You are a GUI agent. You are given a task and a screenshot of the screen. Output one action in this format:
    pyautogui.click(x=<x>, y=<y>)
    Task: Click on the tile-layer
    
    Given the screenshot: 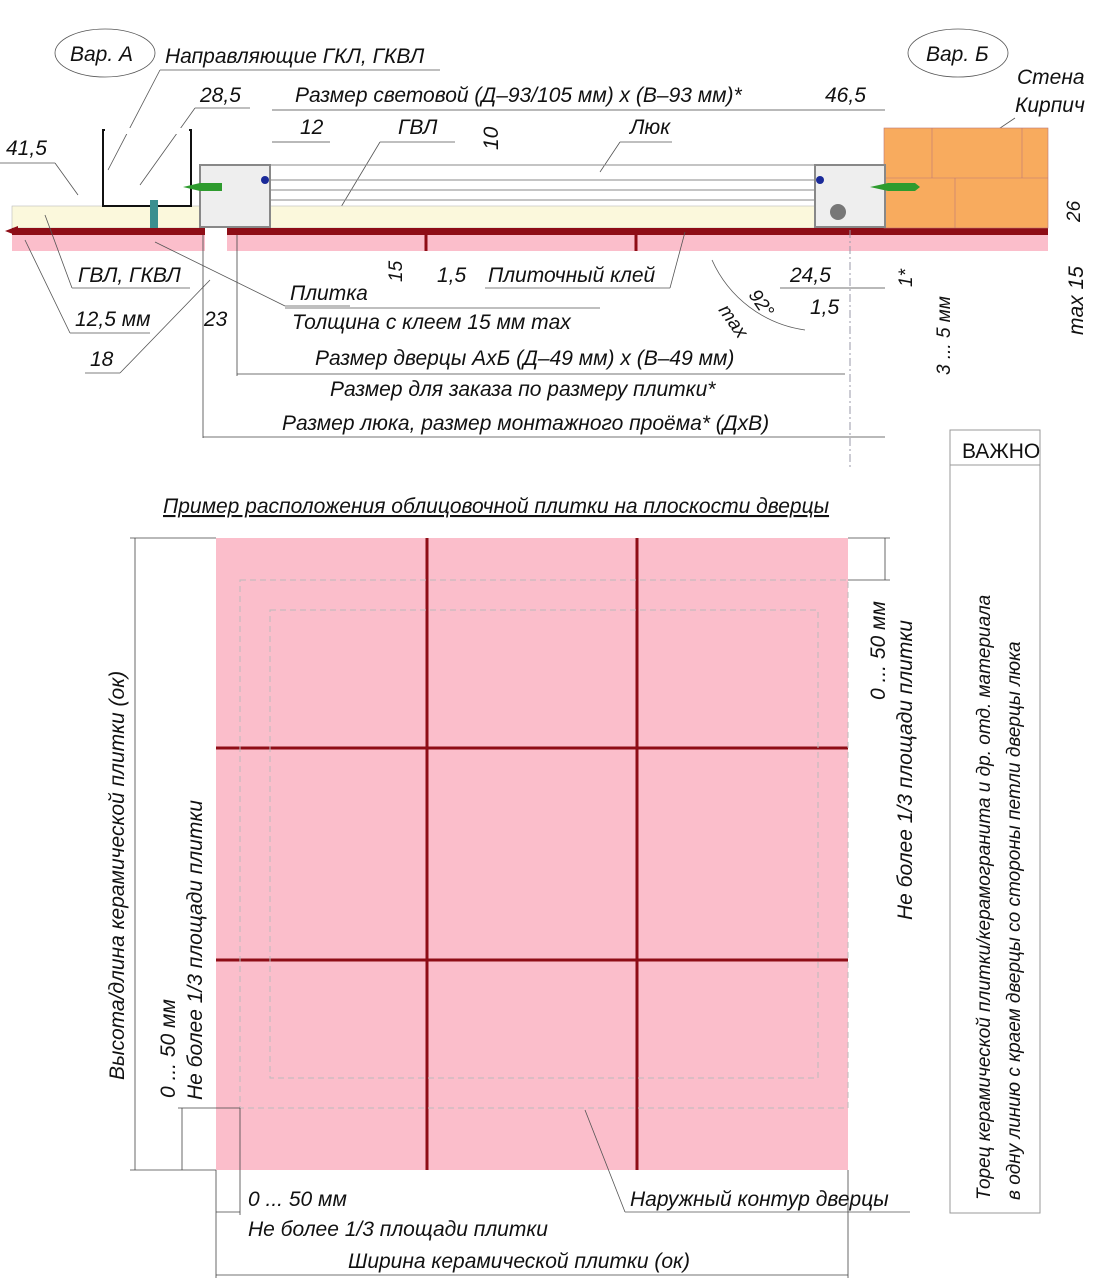 What is the action you would take?
    pyautogui.click(x=530, y=243)
    